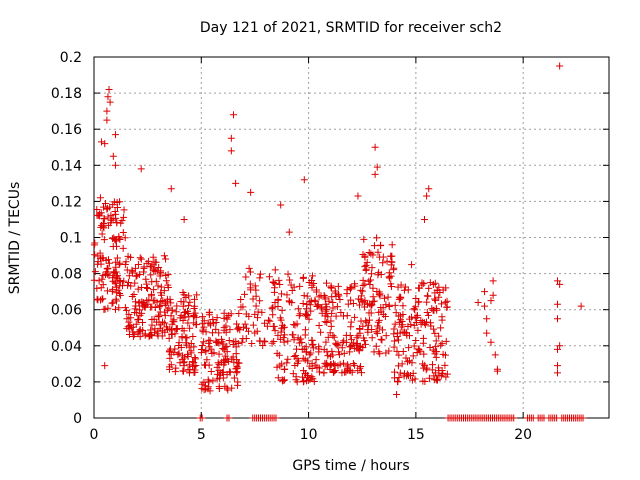 Image resolution: width=640 pixels, height=480 pixels. Describe the element at coordinates (66, 383) in the screenshot. I see `y-tick-label: 0.02` at that location.